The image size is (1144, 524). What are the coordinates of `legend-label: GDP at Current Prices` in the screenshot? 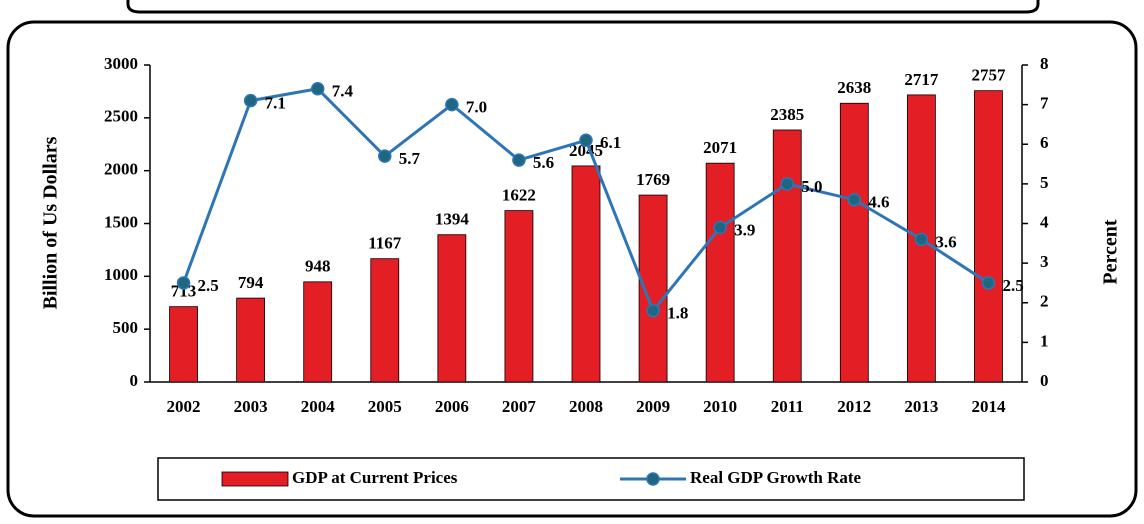 It's located at (375, 477).